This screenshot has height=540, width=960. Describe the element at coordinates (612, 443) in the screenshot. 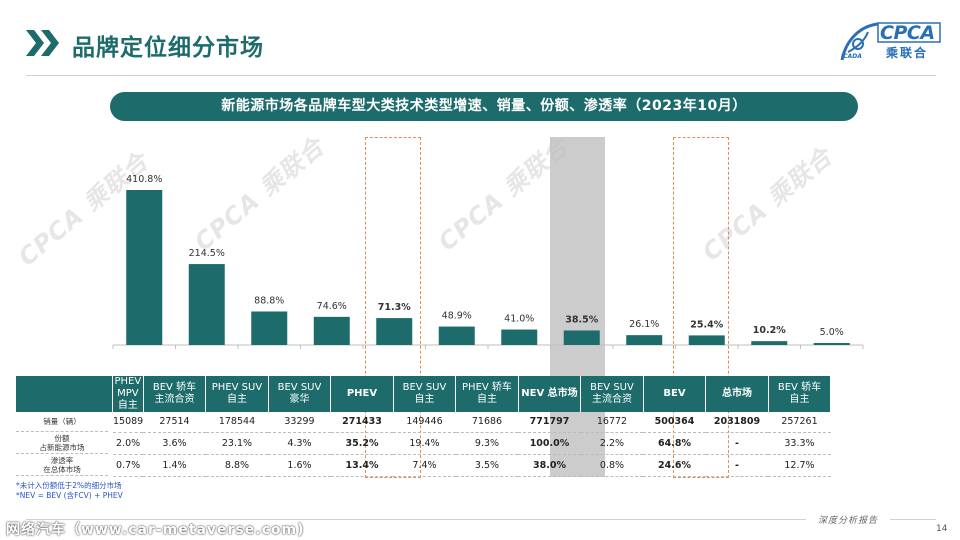

I see `table-cell: 2.2%` at that location.